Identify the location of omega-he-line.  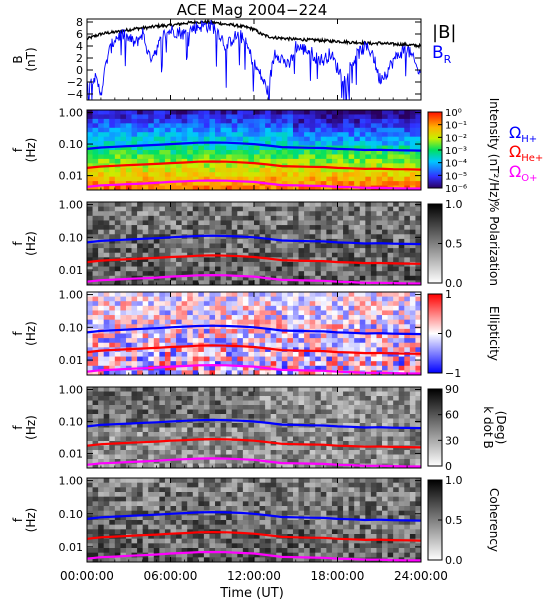
(254, 349).